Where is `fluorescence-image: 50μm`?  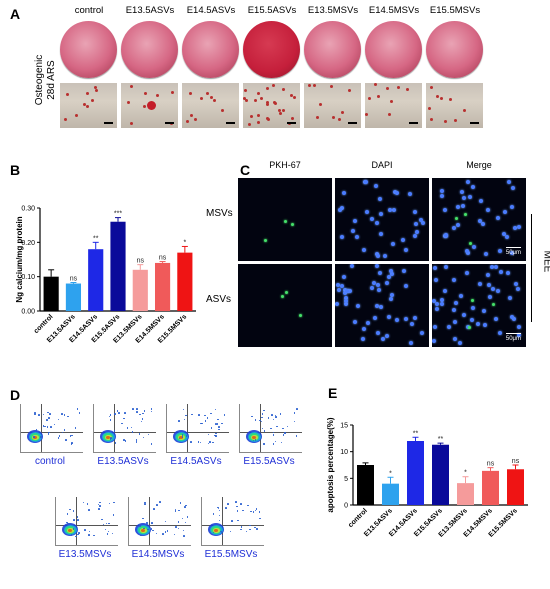 fluorescence-image: 50μm is located at coordinates (479, 219).